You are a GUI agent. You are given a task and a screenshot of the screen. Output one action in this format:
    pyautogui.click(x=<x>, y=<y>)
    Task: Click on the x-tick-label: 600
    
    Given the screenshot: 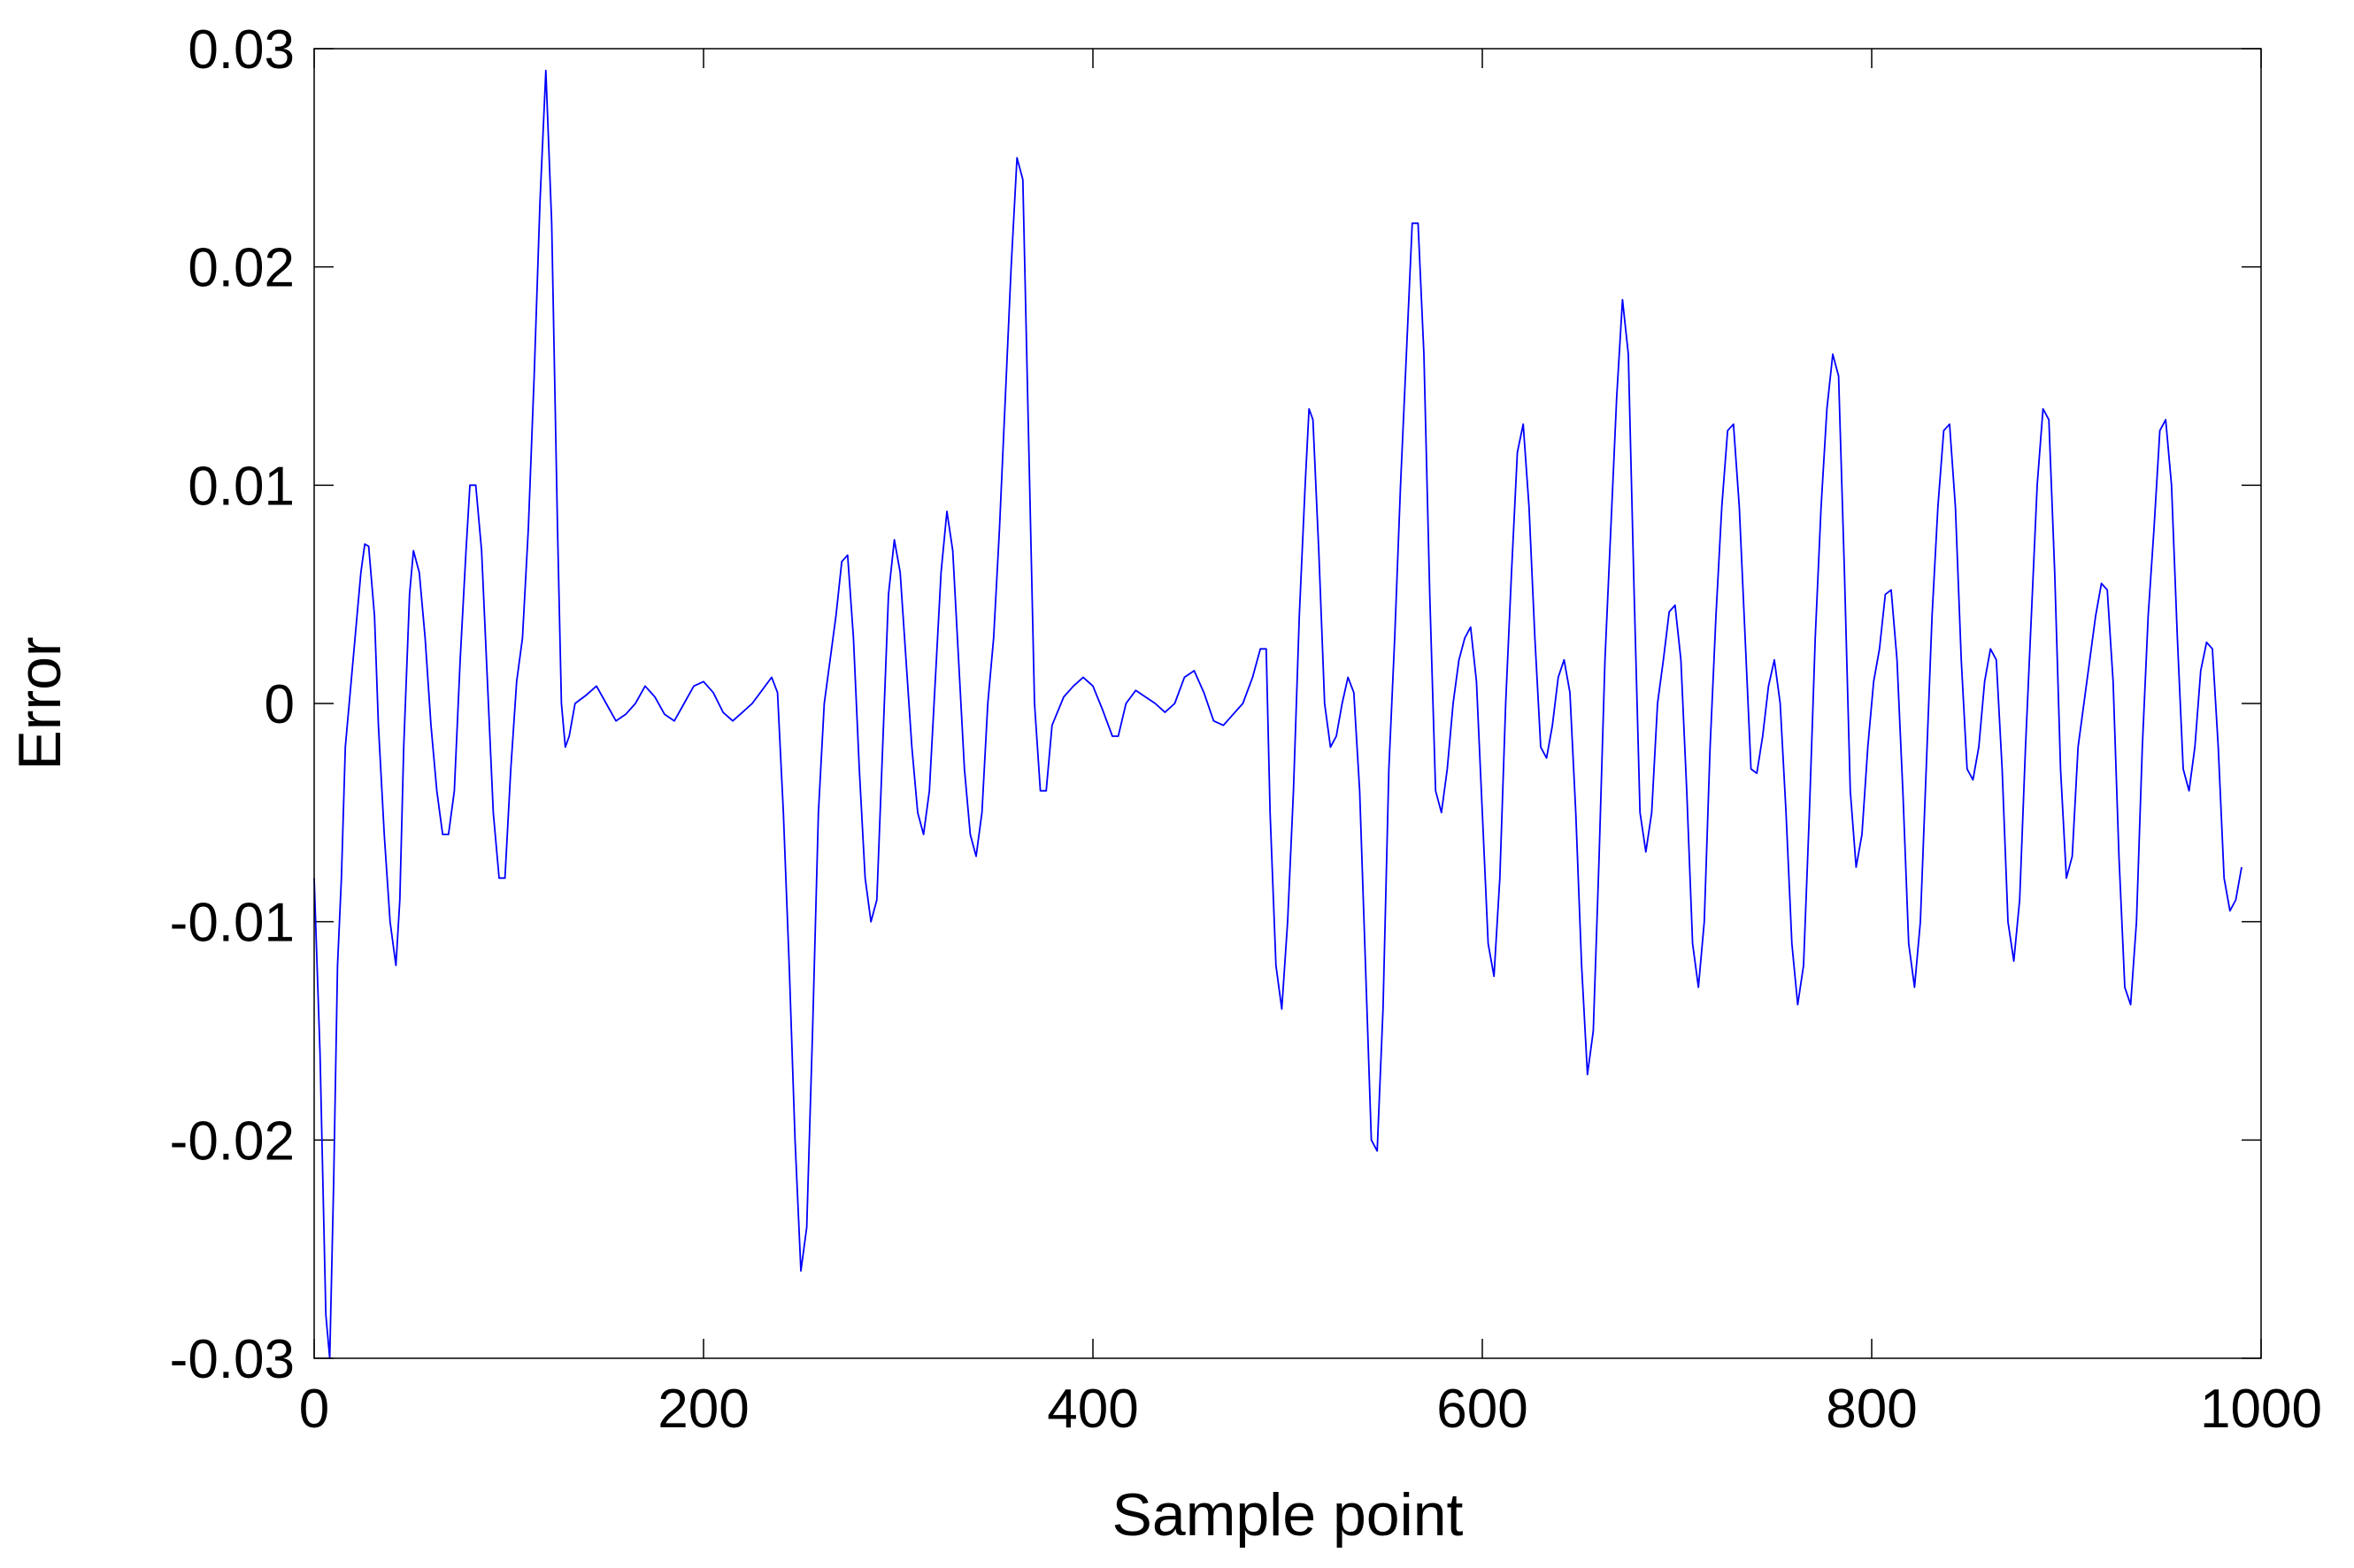 What is the action you would take?
    pyautogui.click(x=1481, y=1409)
    